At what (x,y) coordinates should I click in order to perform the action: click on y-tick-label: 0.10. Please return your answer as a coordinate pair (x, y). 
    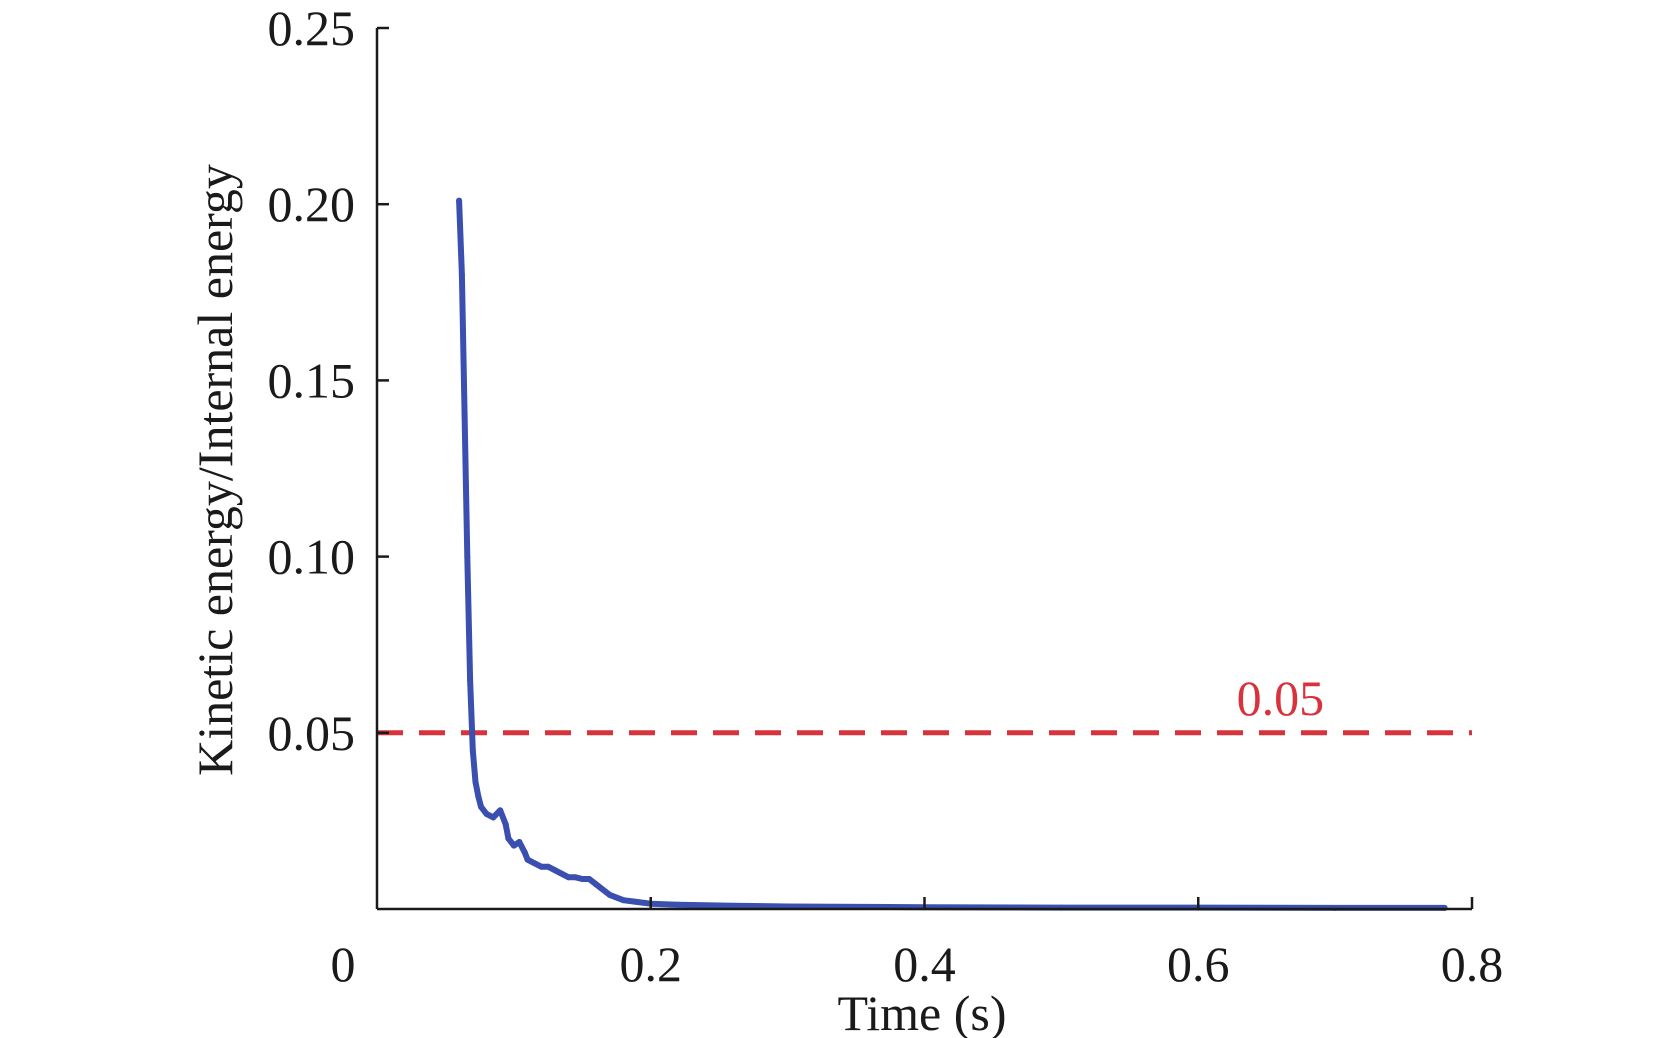
    Looking at the image, I should click on (312, 557).